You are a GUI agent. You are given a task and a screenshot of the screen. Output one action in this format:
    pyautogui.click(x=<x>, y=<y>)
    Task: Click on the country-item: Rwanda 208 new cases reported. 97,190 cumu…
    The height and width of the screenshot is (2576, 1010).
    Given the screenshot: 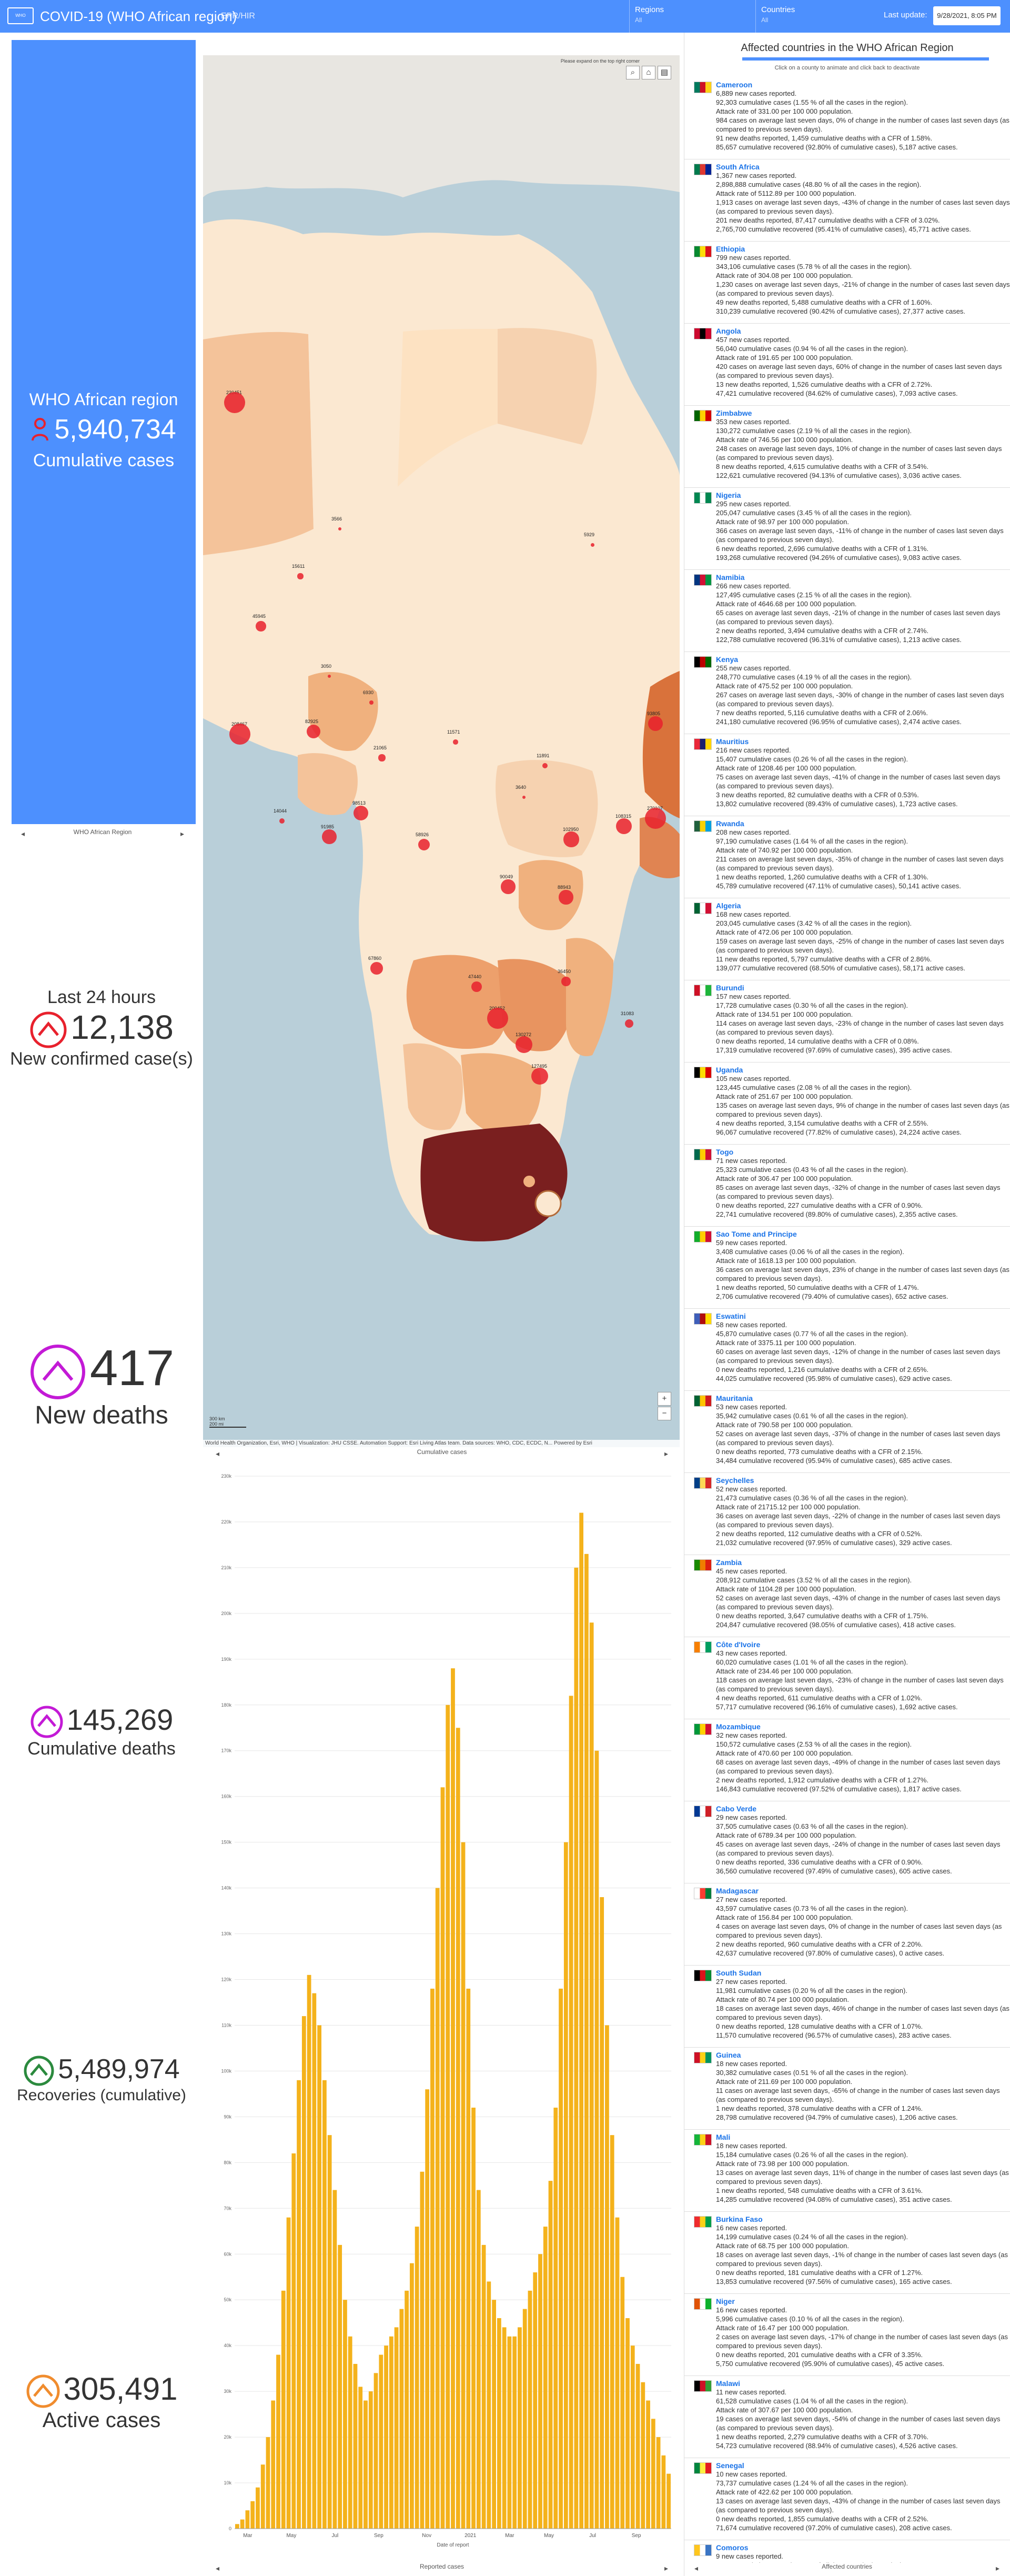 What is the action you would take?
    pyautogui.click(x=847, y=857)
    